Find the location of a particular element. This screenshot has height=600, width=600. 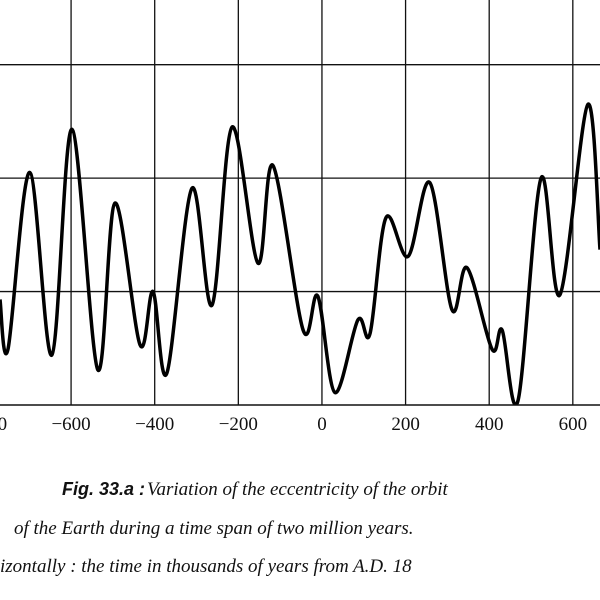

x-tick-label: 400 is located at coordinates (489, 424).